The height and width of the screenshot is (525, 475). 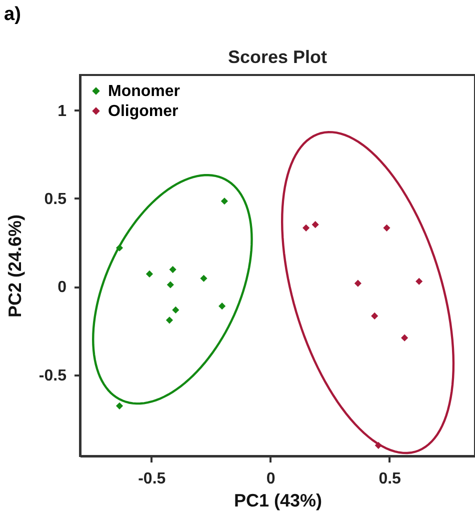 What do you see at coordinates (390, 479) in the screenshot?
I see `x-tick-label: 0.5` at bounding box center [390, 479].